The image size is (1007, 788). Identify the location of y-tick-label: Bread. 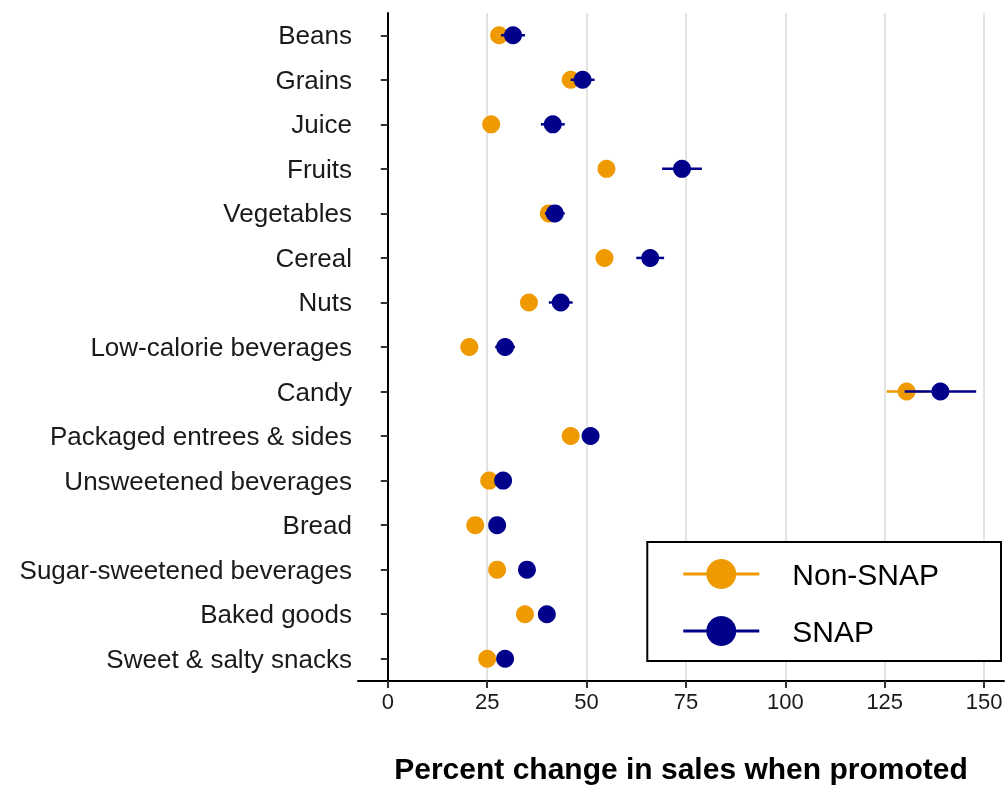
(317, 525).